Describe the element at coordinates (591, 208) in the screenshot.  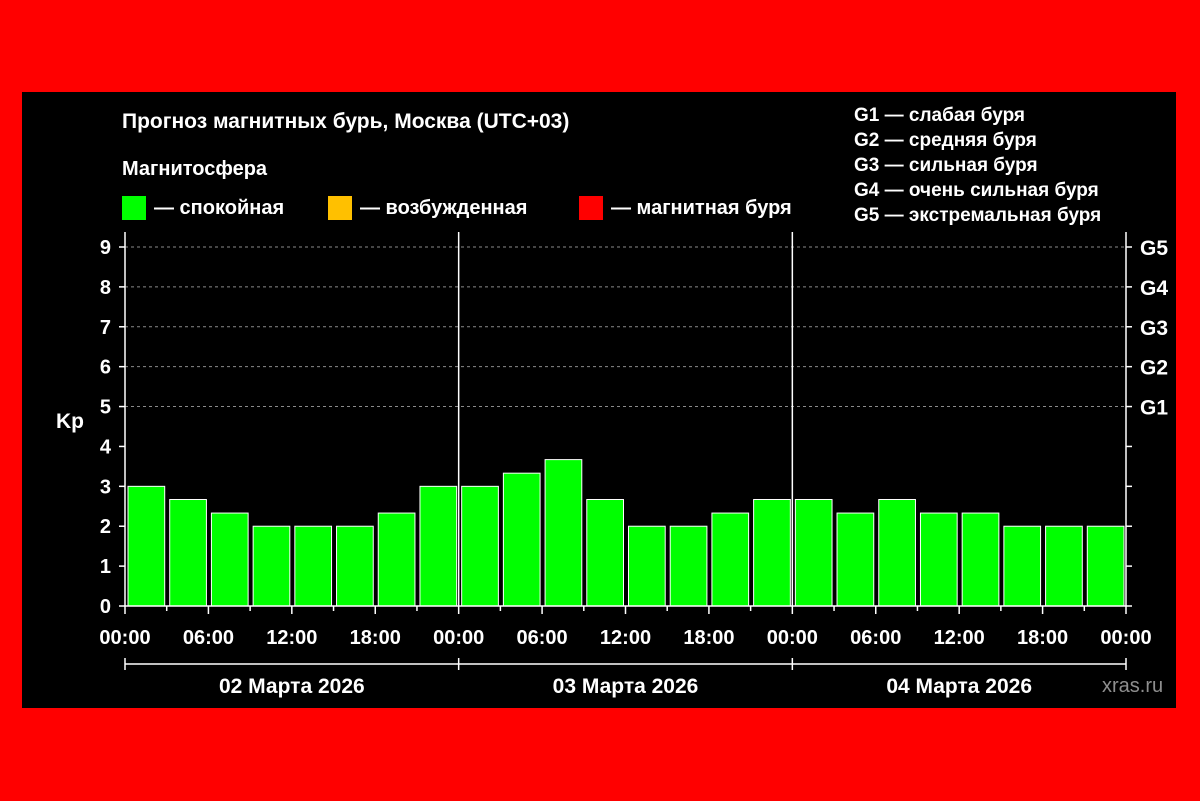
I see `storm-swatch` at that location.